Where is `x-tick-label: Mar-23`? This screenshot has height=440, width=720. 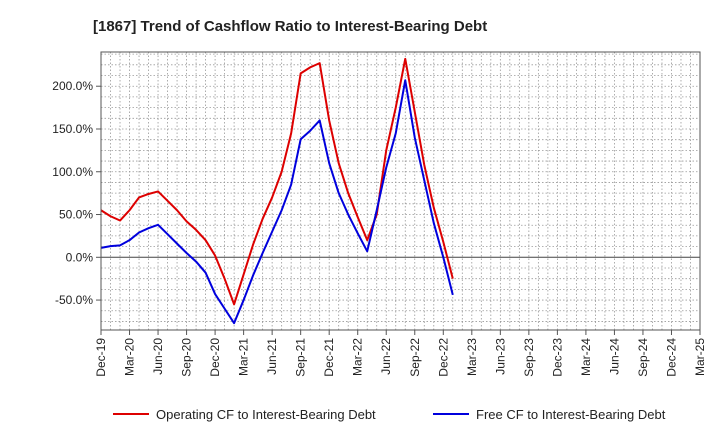
x-tick-label: Mar-23 is located at coordinates (472, 357).